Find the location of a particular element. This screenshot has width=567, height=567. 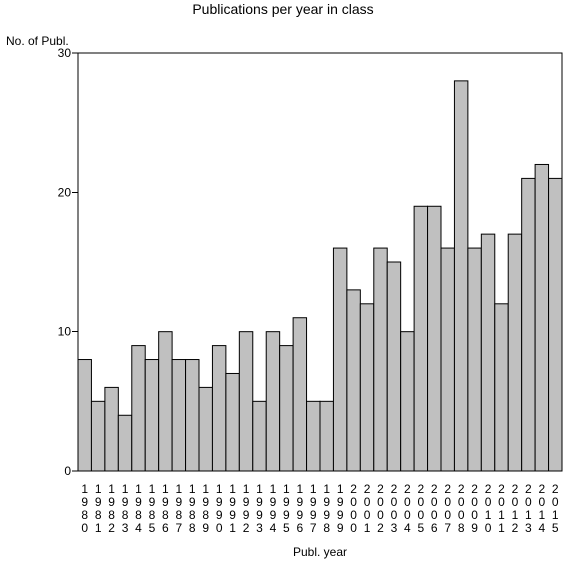

bar-1982 is located at coordinates (111, 429).